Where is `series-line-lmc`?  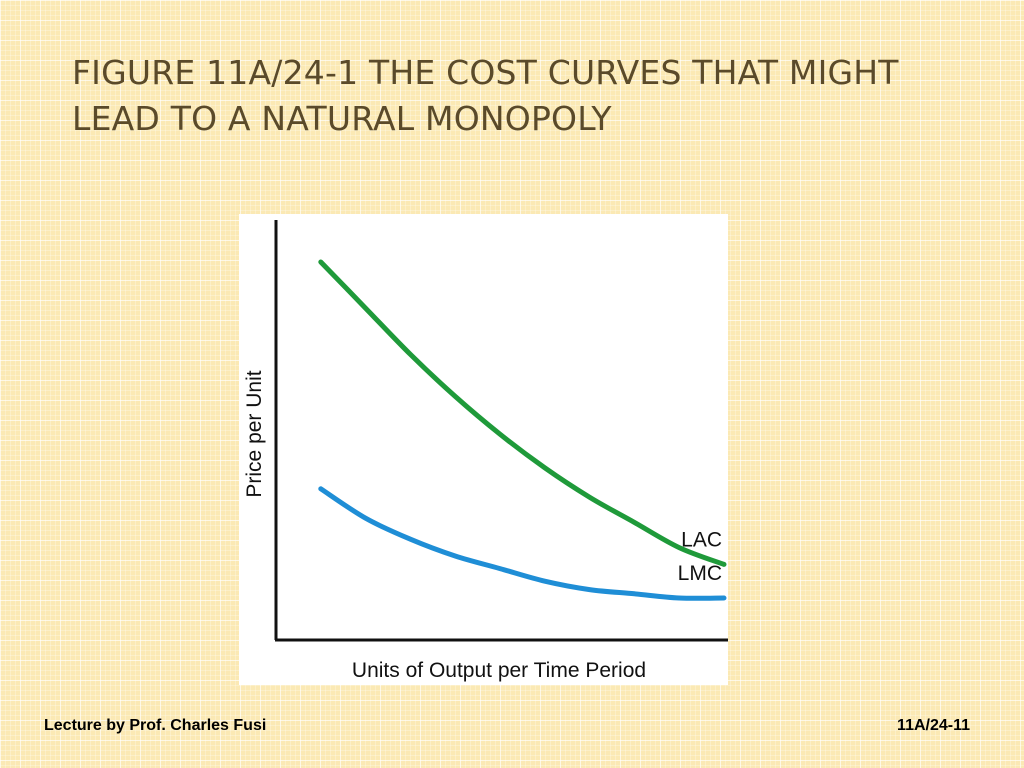
series-line-lmc is located at coordinates (522, 543).